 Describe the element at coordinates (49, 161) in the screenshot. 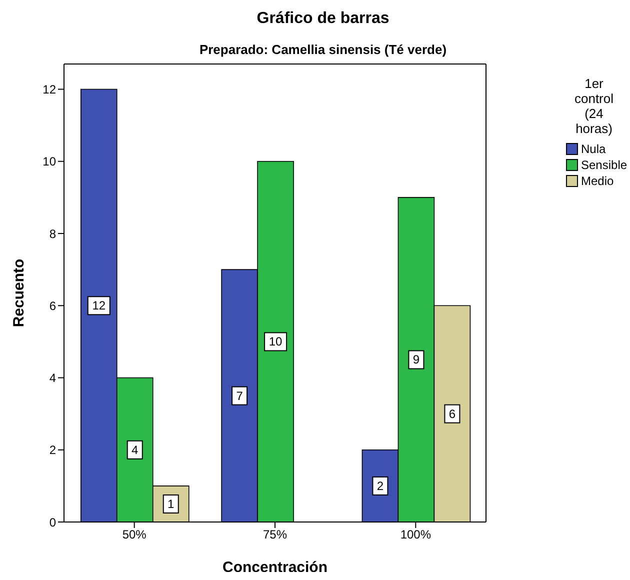

I see `y-tick-label: 10` at that location.